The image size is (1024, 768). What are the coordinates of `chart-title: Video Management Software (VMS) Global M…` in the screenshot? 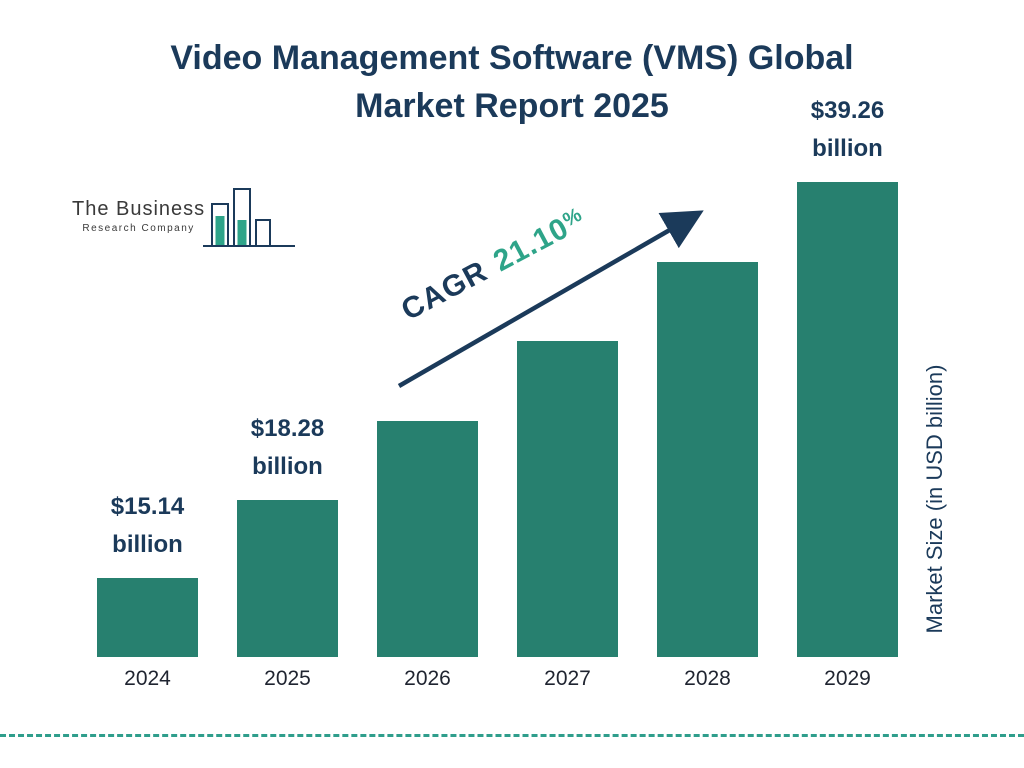 It's located at (512, 82).